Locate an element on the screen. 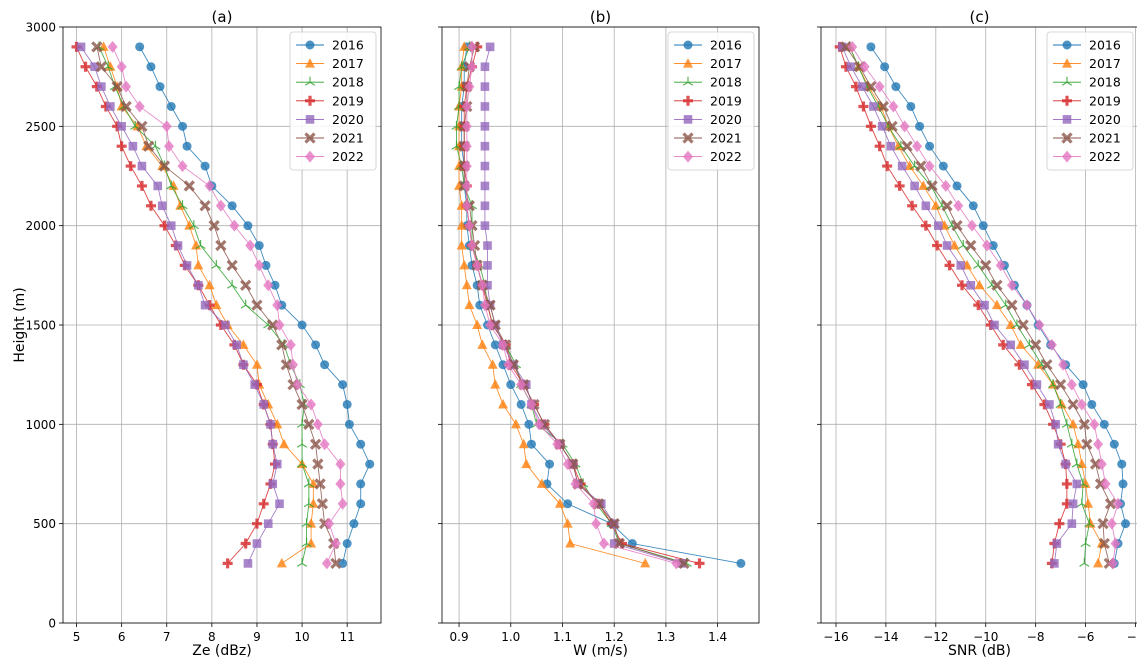 This screenshot has height=661, width=1137. panel-title: (b) is located at coordinates (600, 17).